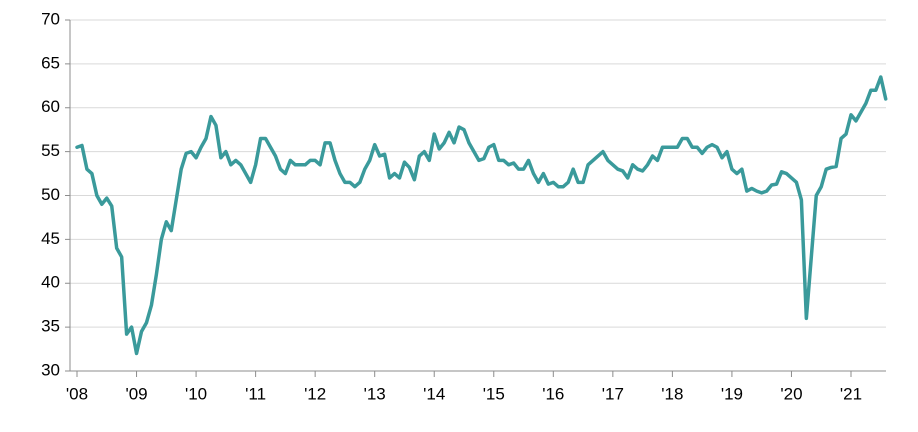  Describe the element at coordinates (434, 393) in the screenshot. I see `x-tick-label: '14` at that location.